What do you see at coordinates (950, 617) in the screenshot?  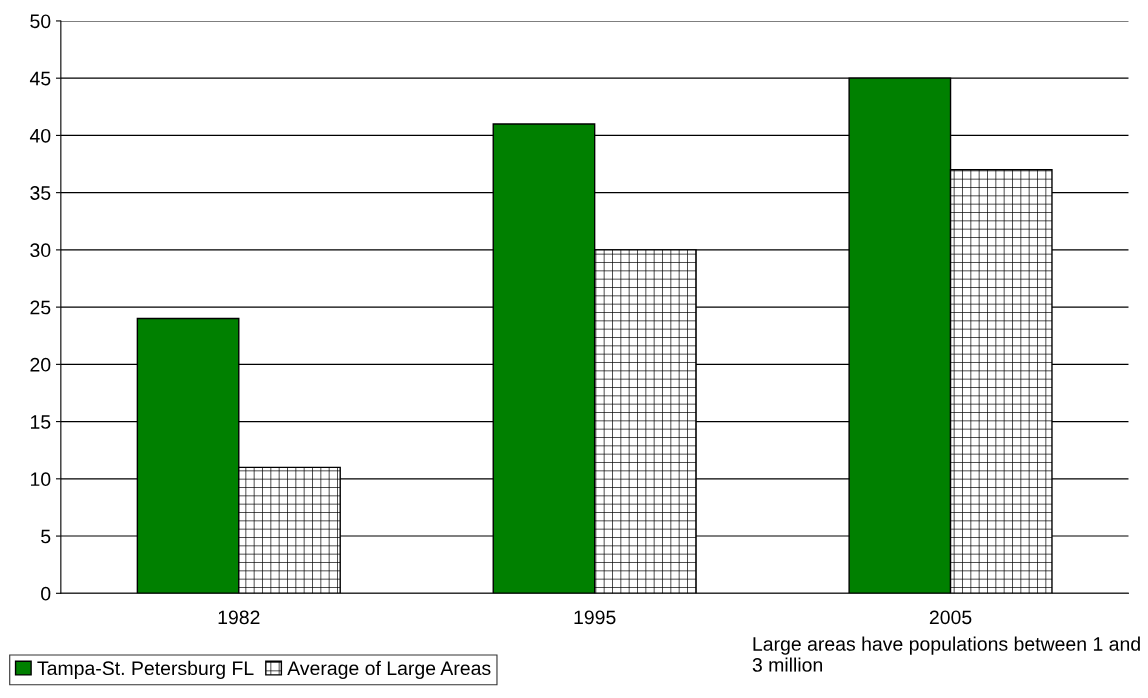 I see `x-tick-label: 2005` at bounding box center [950, 617].